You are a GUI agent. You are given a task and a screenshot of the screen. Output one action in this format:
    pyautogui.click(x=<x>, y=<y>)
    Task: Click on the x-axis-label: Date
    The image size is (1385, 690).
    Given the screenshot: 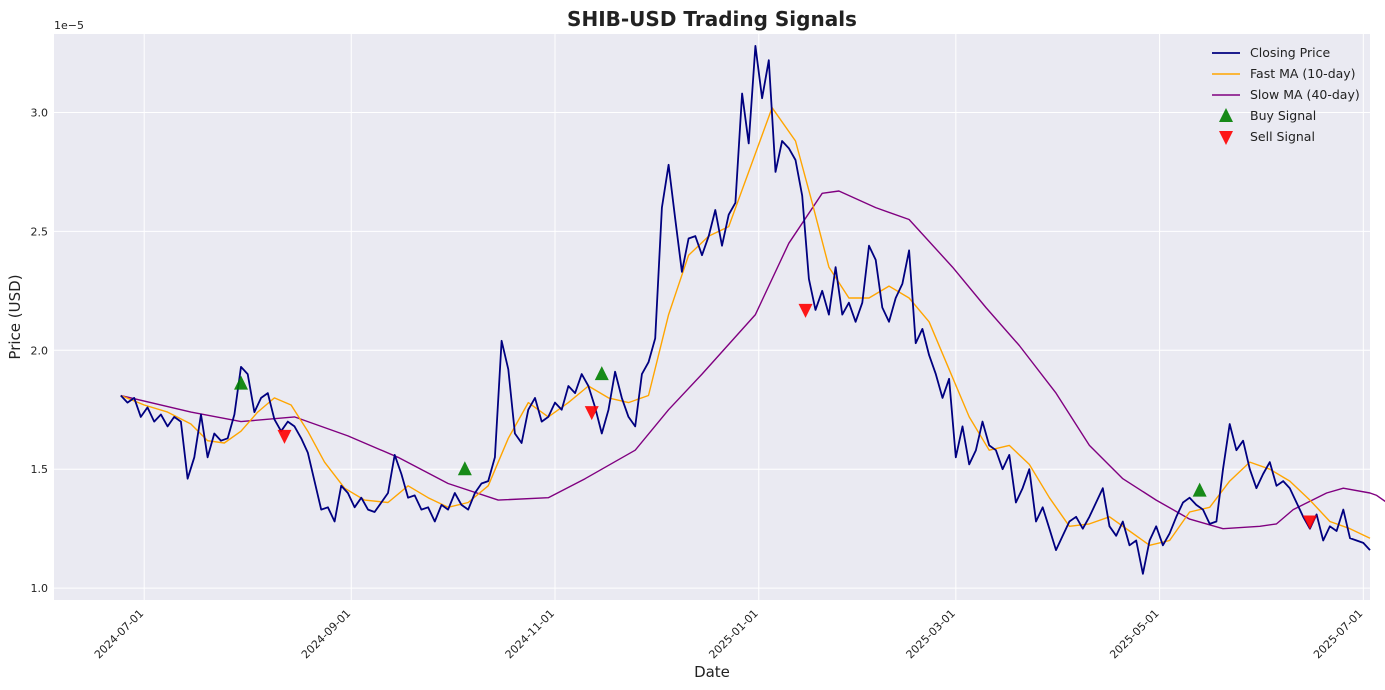 What is the action you would take?
    pyautogui.click(x=712, y=672)
    